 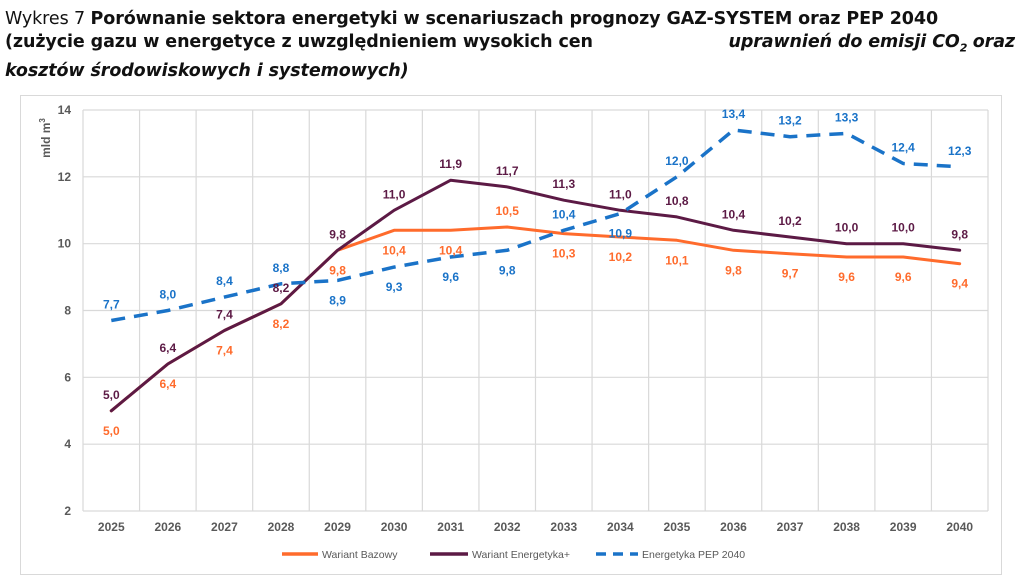 What do you see at coordinates (224, 527) in the screenshot?
I see `x-tick-label: 2027` at bounding box center [224, 527].